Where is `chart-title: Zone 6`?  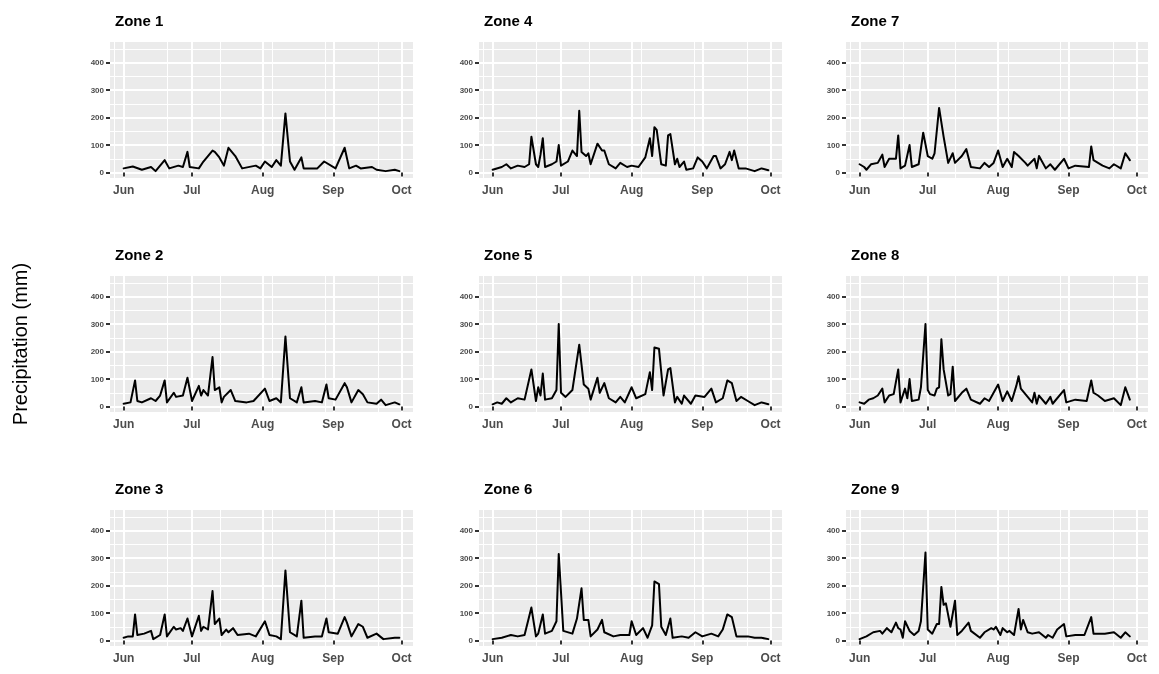 chart-title: Zone 6 is located at coordinates (508, 488).